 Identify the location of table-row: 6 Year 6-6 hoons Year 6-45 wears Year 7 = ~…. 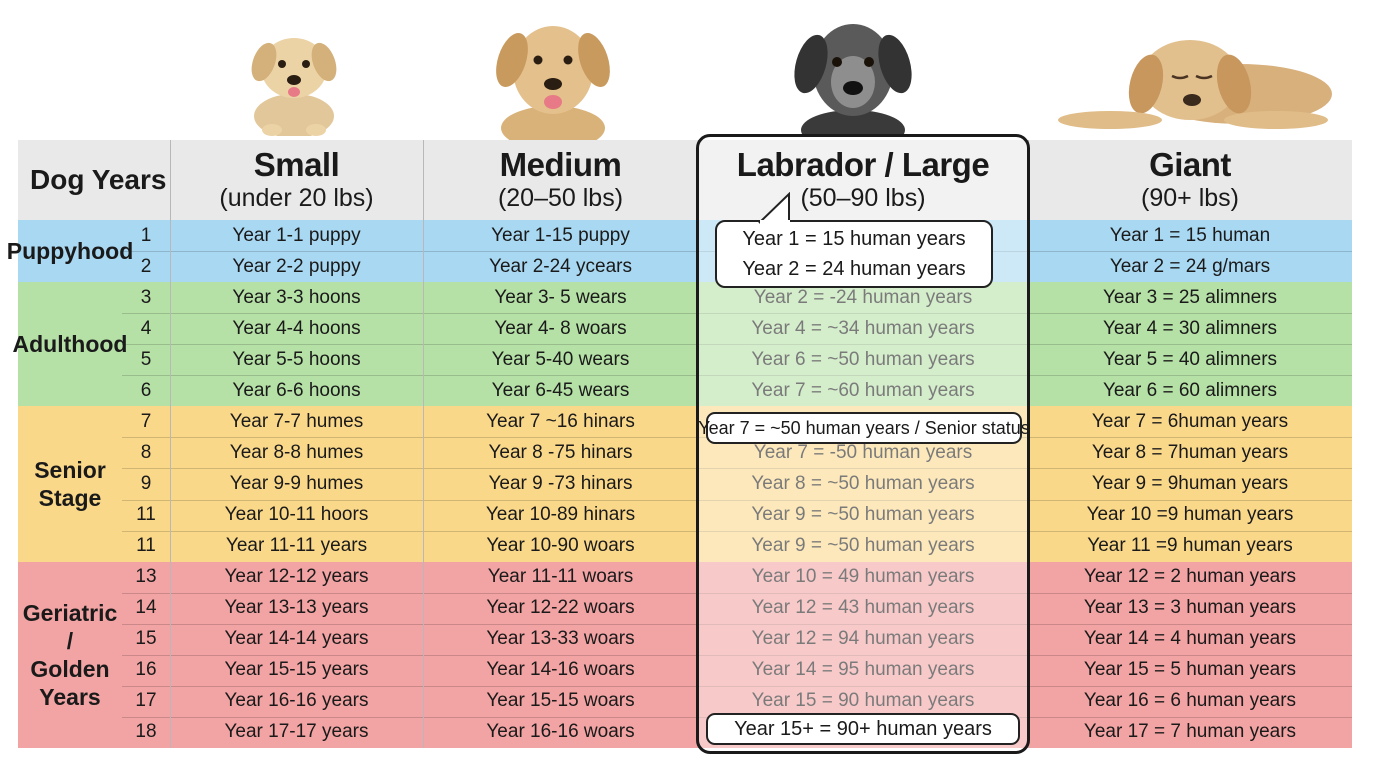
(685, 390).